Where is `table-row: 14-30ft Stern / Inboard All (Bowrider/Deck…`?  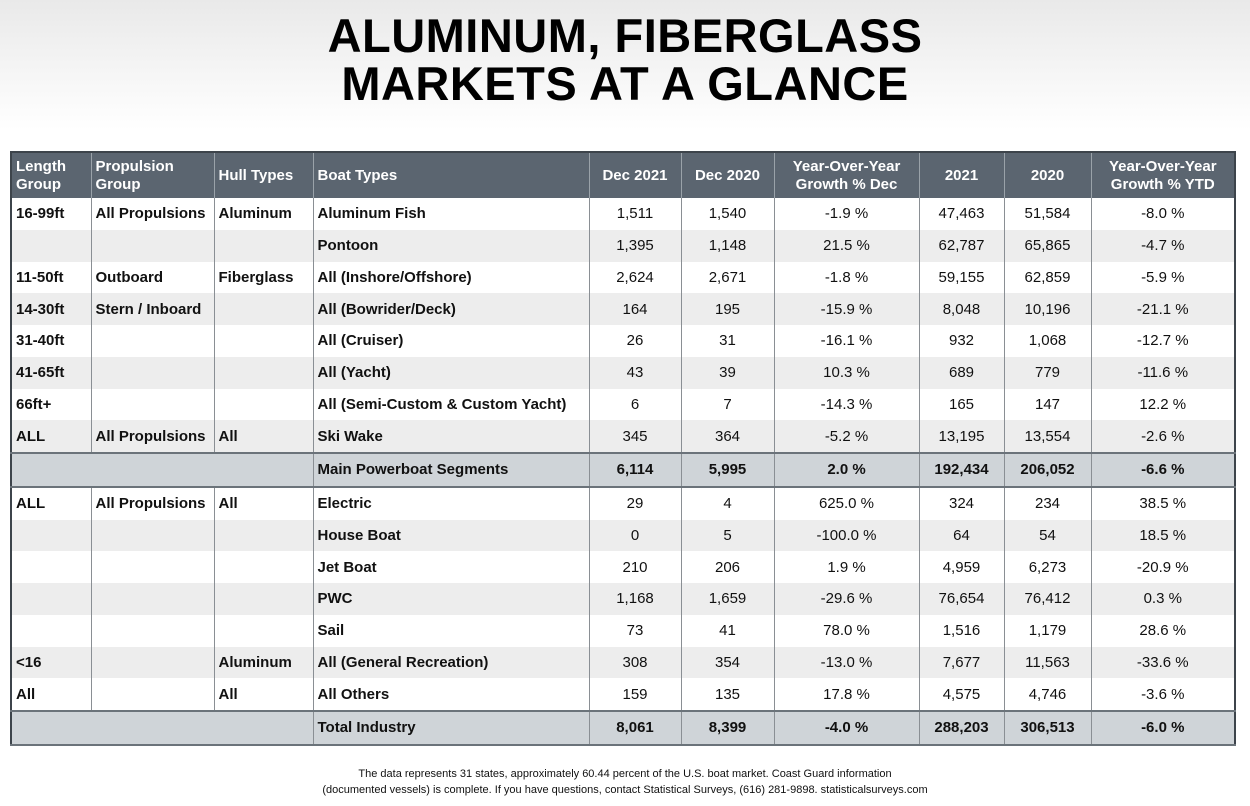
table-row: 14-30ft Stern / Inboard All (Bowrider/Deck… is located at coordinates (623, 309).